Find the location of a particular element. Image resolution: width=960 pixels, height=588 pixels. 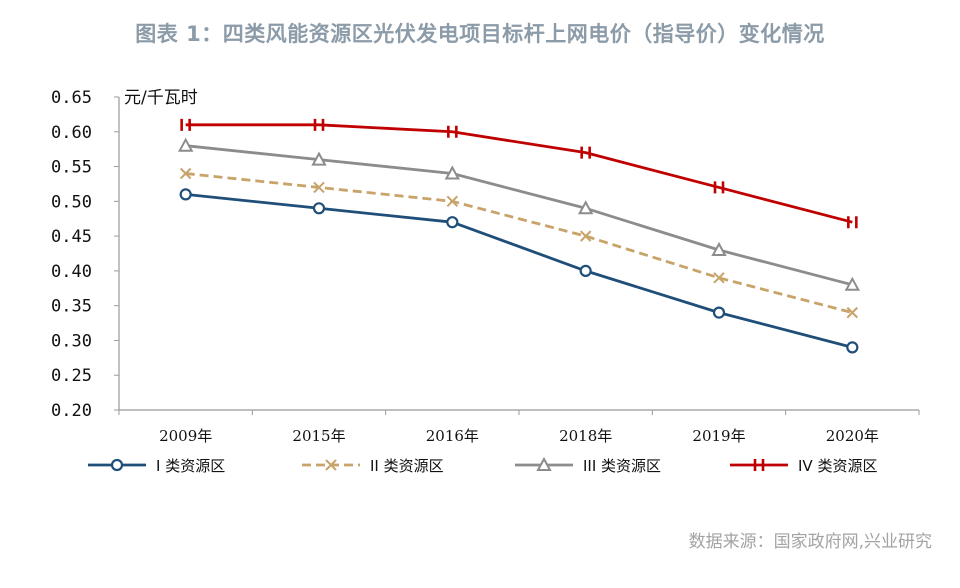

source-note: 数据来源：国家政府网,兴业研究 is located at coordinates (810, 542).